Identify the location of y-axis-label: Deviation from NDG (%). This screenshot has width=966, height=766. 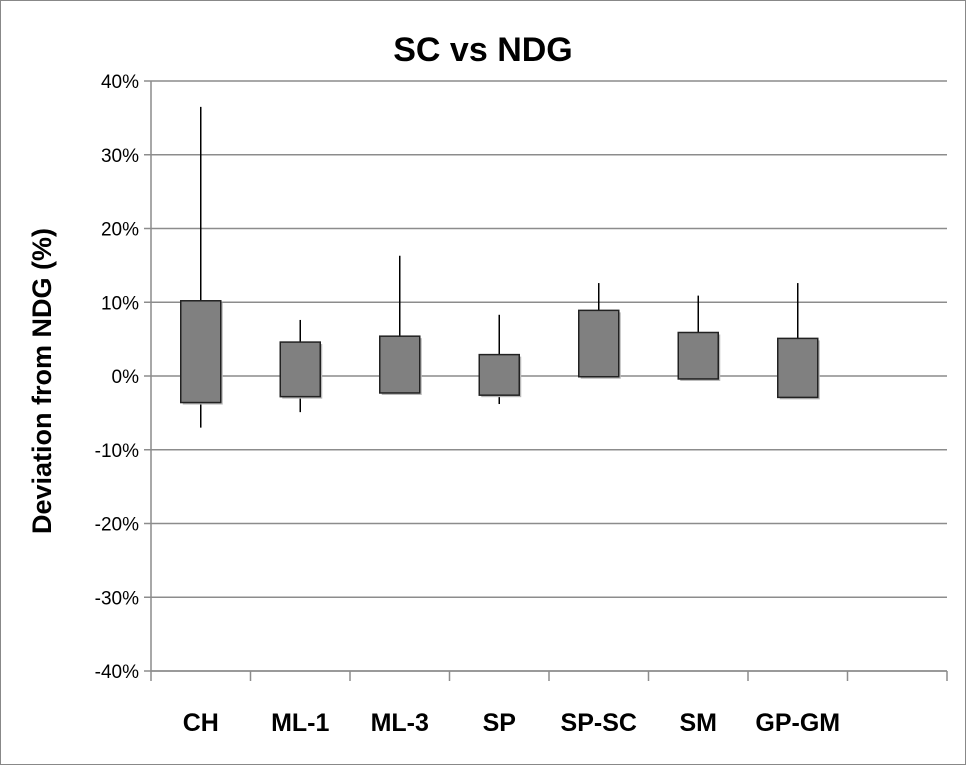
(42, 381).